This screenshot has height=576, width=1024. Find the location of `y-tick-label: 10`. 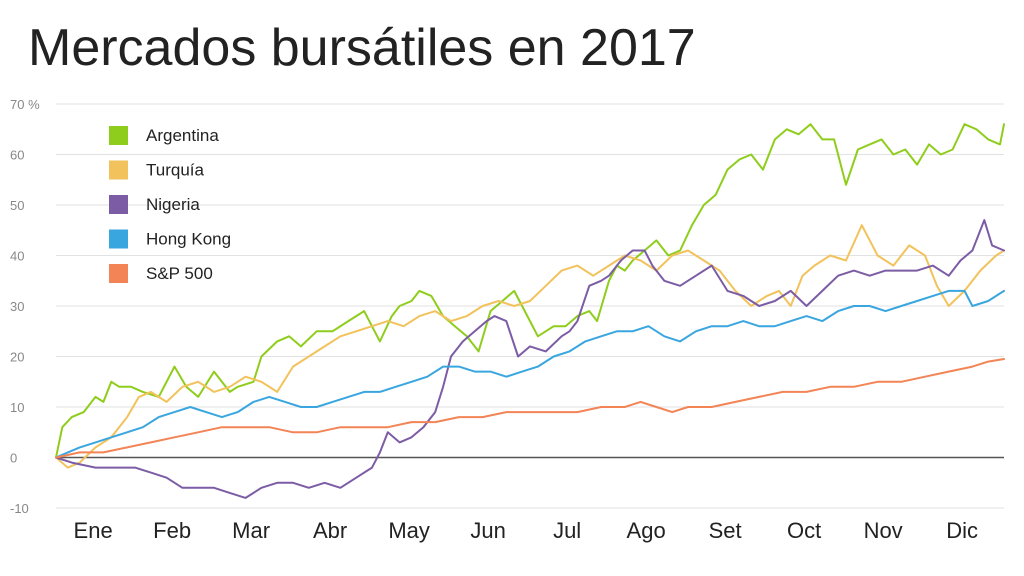

y-tick-label: 10 is located at coordinates (17, 407).